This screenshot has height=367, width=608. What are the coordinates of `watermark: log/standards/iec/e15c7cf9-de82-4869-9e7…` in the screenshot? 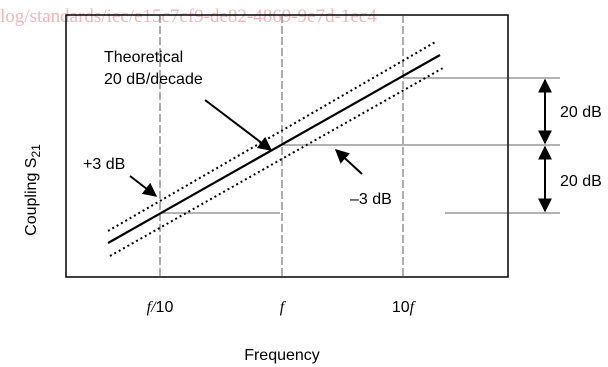 It's located at (188, 16).